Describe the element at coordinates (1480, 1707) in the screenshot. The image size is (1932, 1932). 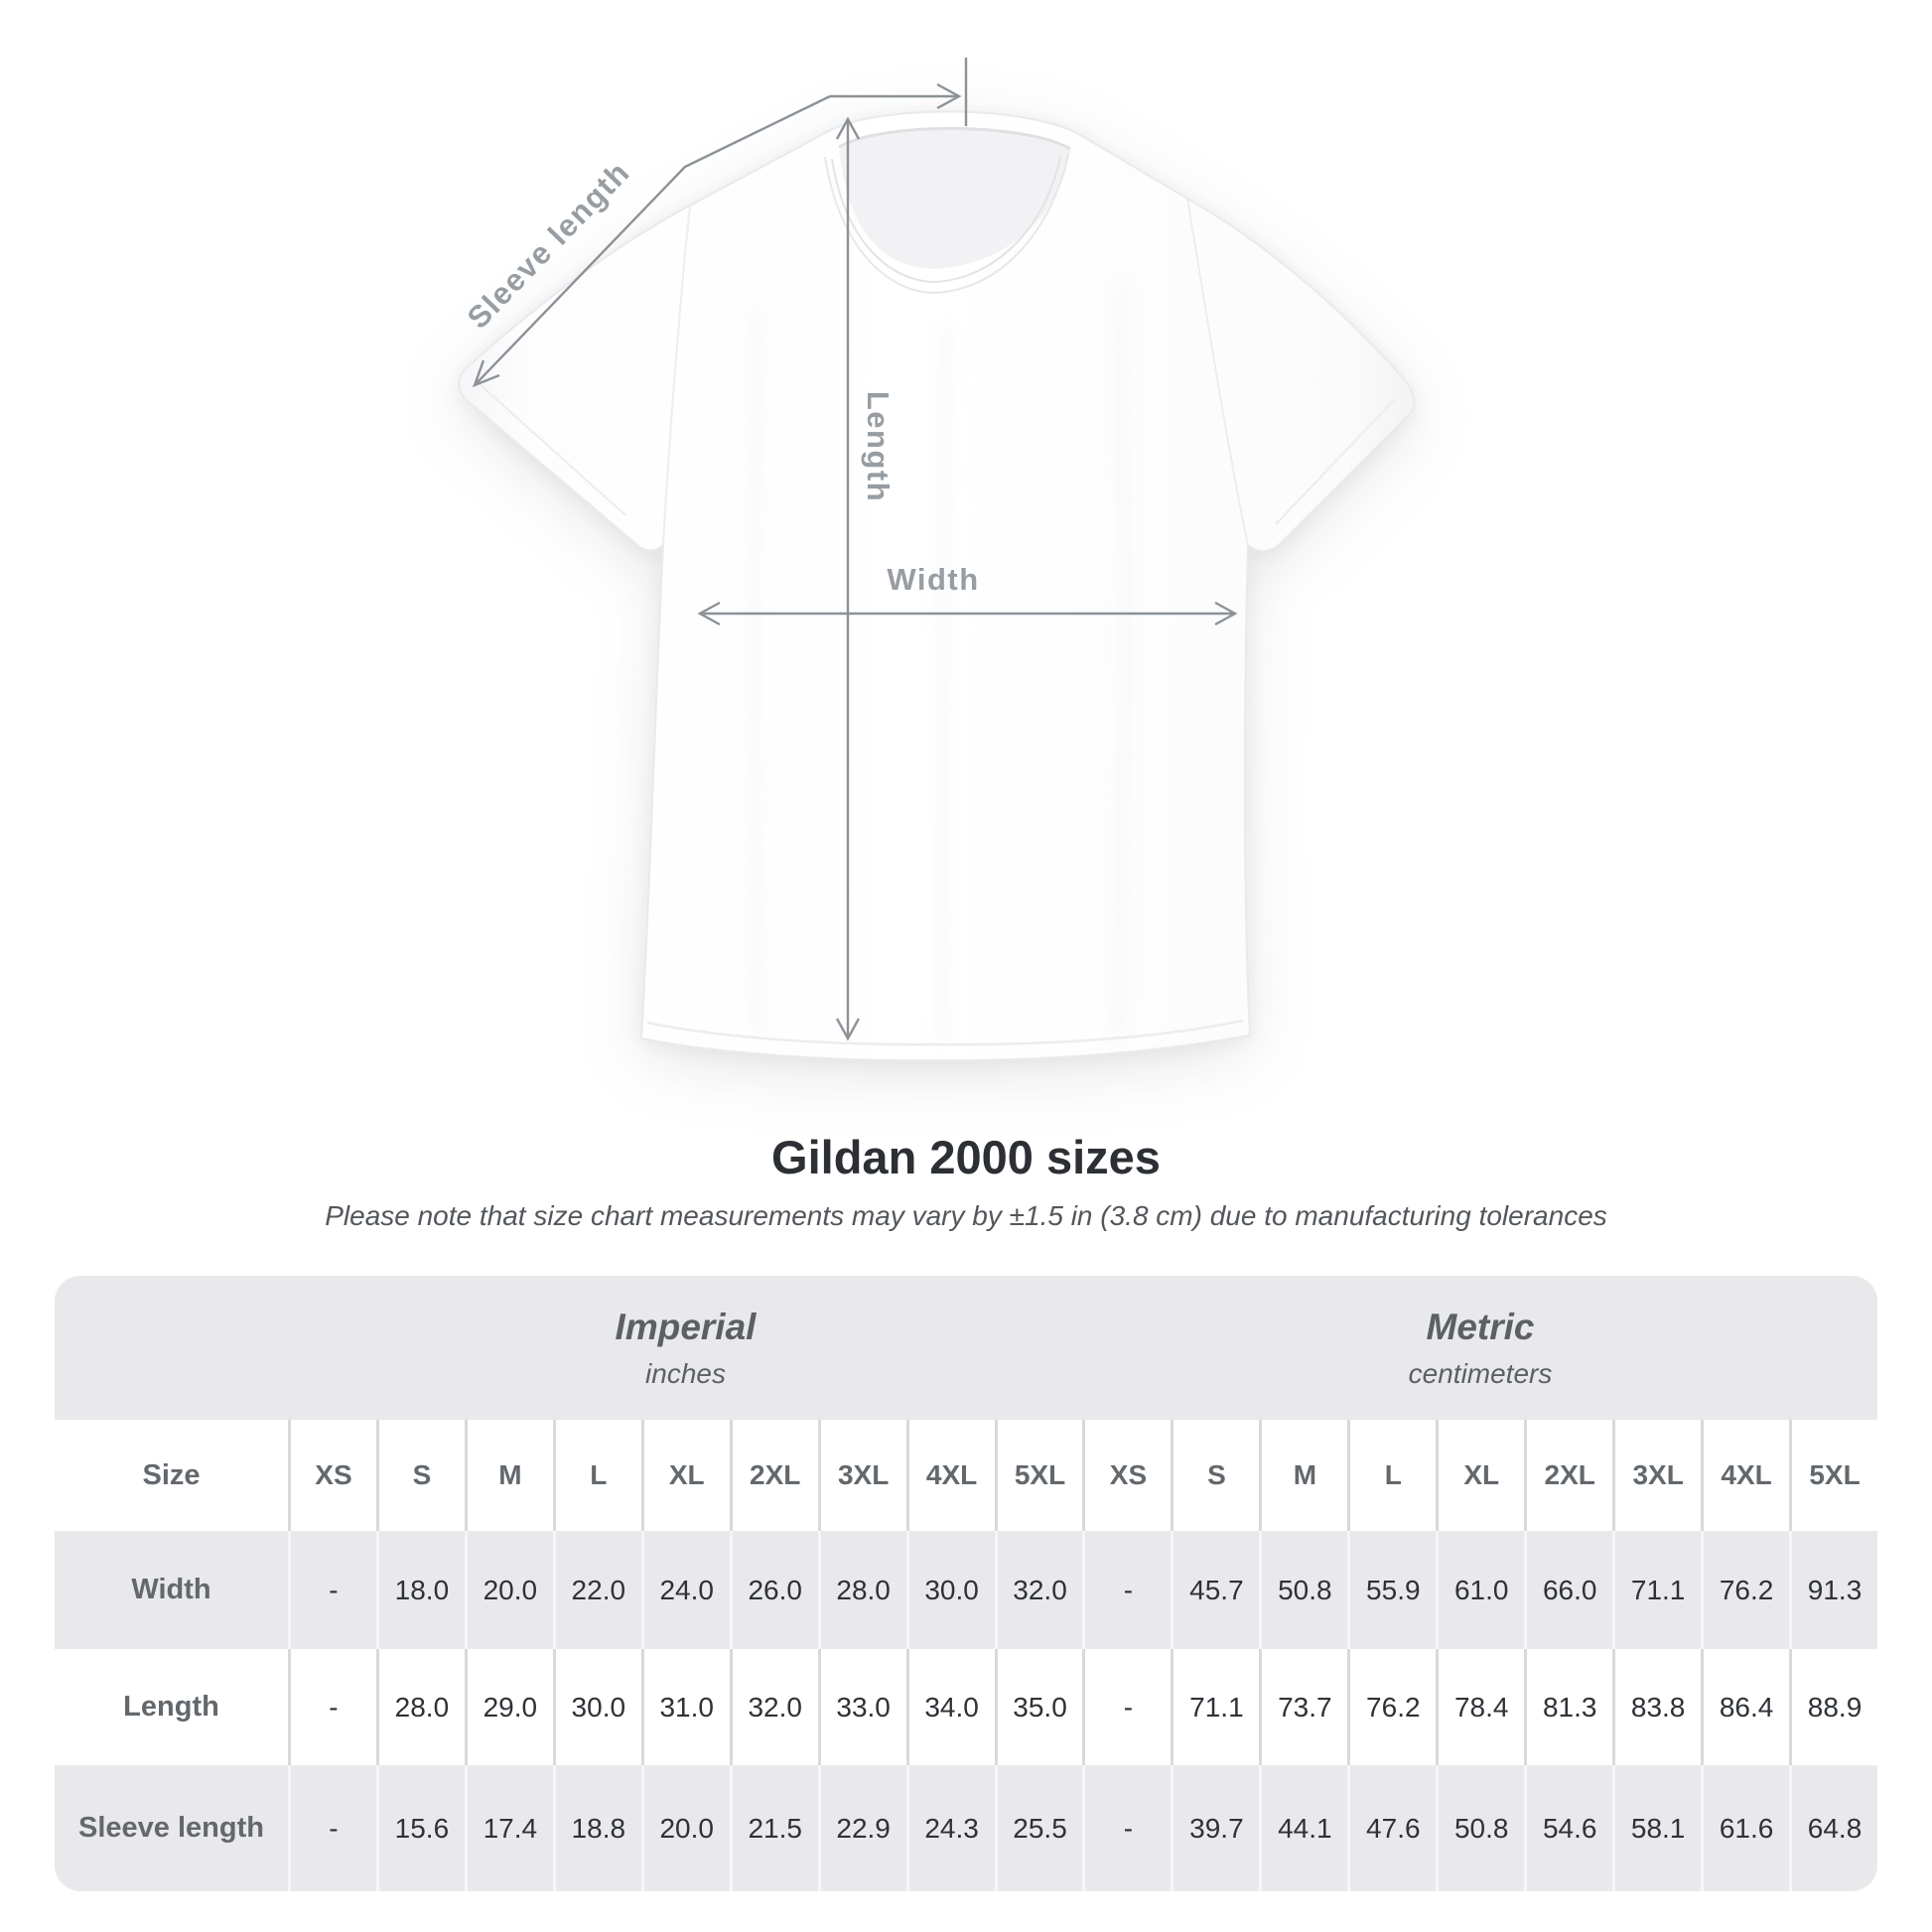
I see `value-cell-metric: 78.4` at that location.